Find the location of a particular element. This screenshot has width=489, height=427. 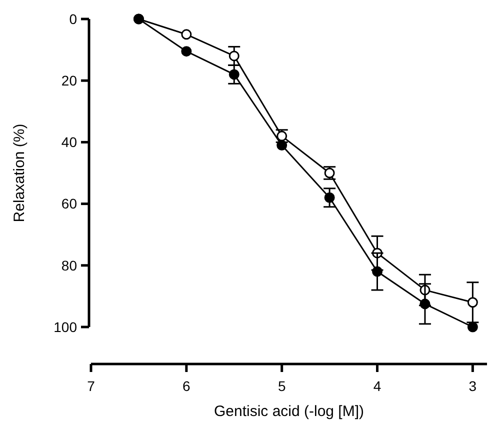

y-tick-label: 60 is located at coordinates (69, 204).